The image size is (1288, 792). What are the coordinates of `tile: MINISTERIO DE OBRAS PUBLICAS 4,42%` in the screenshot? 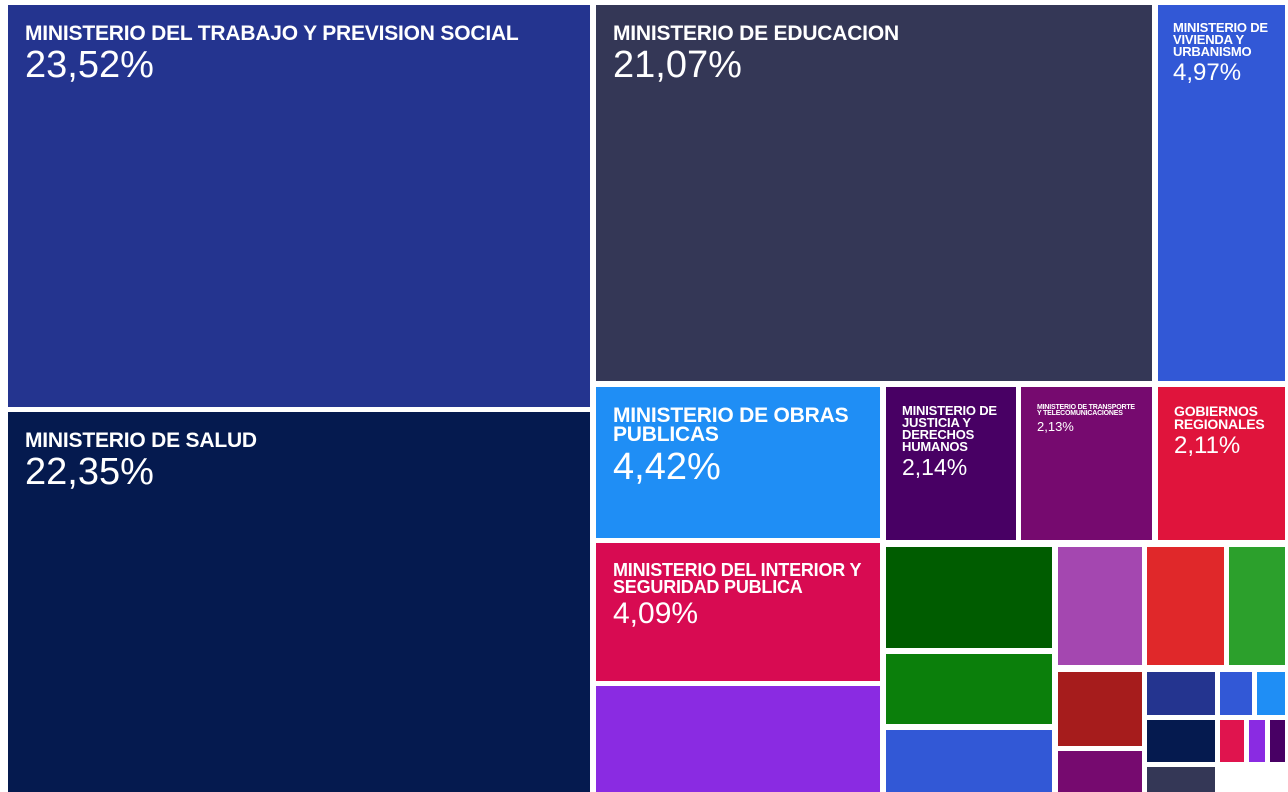 It's located at (738, 462).